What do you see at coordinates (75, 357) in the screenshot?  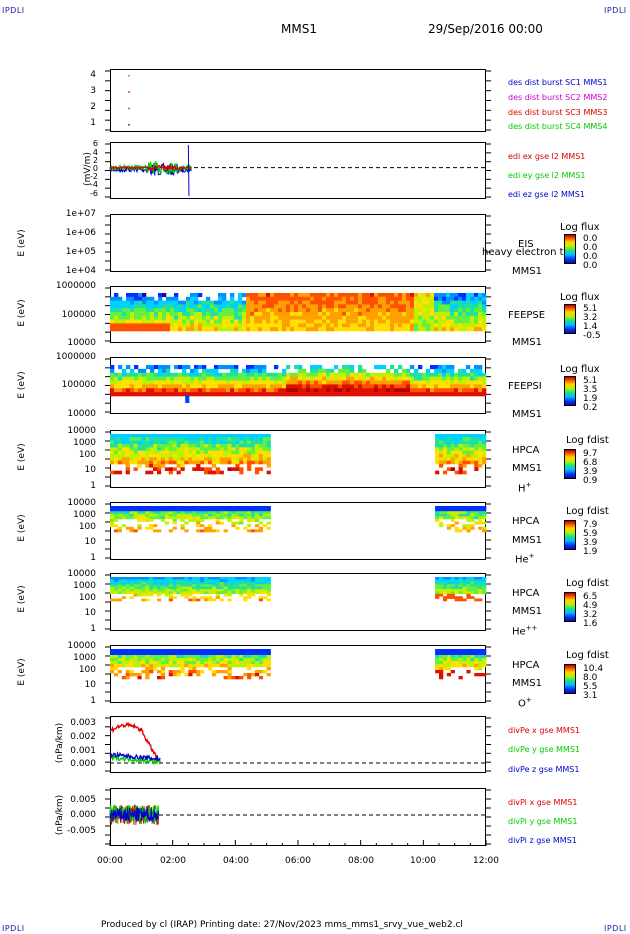 I see `tick-label: 1000000` at bounding box center [75, 357].